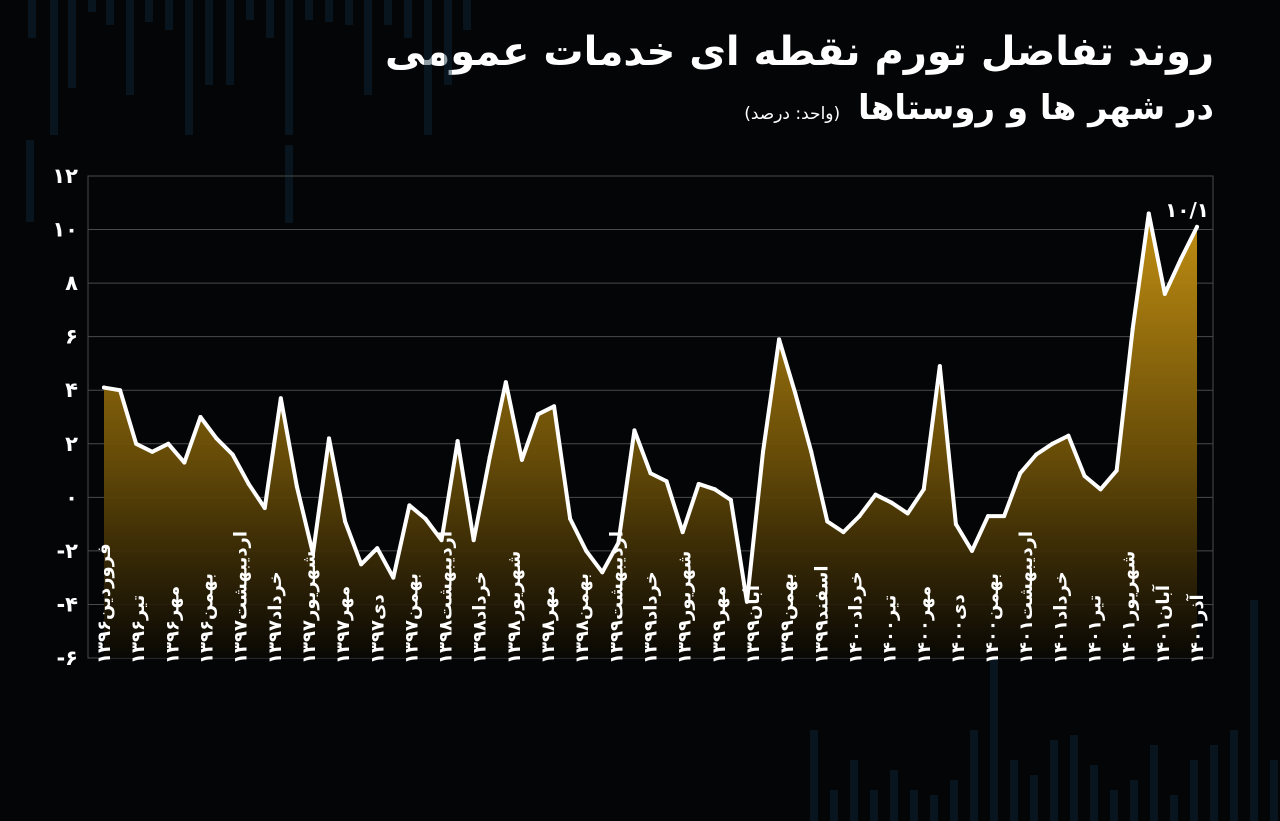 This screenshot has width=1280, height=821. Describe the element at coordinates (548, 625) in the screenshot. I see `x-tick-label: مهر۱۳۹۸` at that location.